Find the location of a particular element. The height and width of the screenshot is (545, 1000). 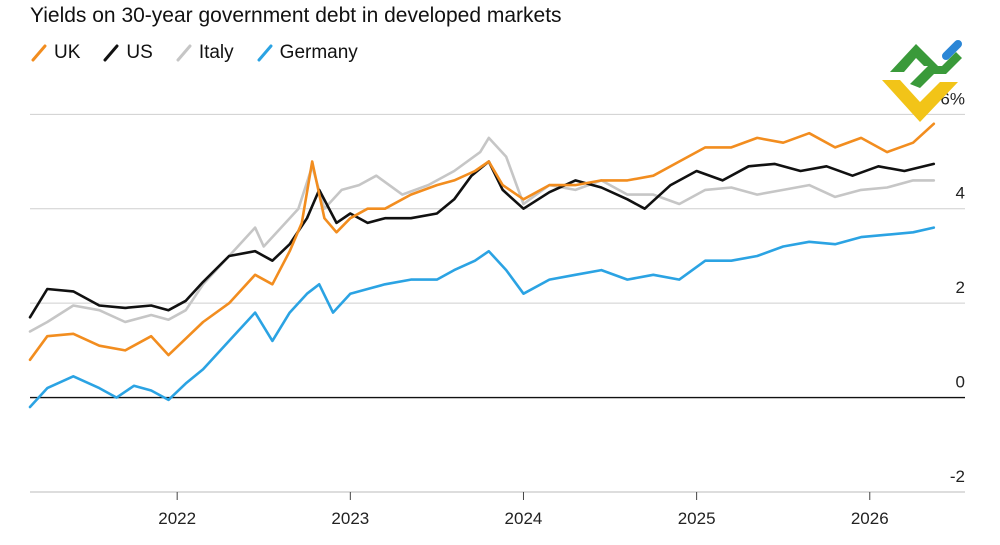

legend-label-italy: Italy is located at coordinates (216, 52).